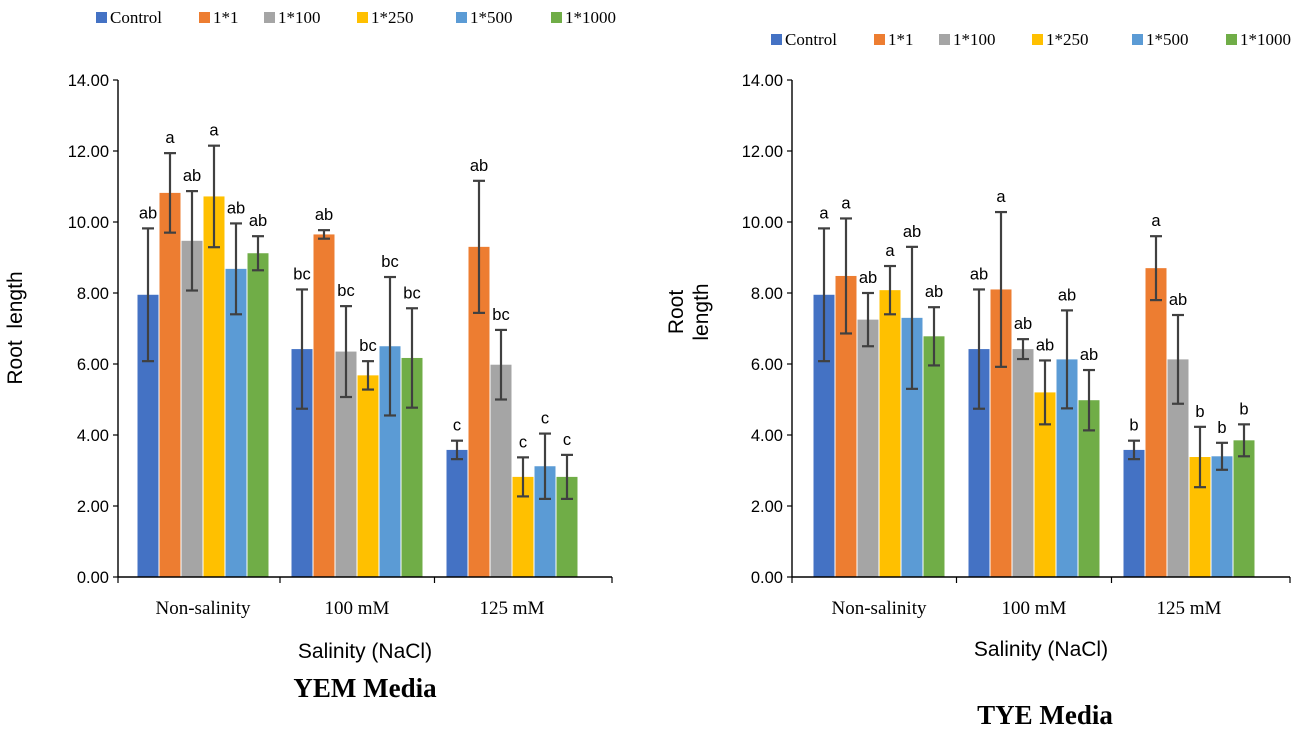 This screenshot has height=740, width=1299. I want to click on y-tick-label: 2.00, so click(93, 507).